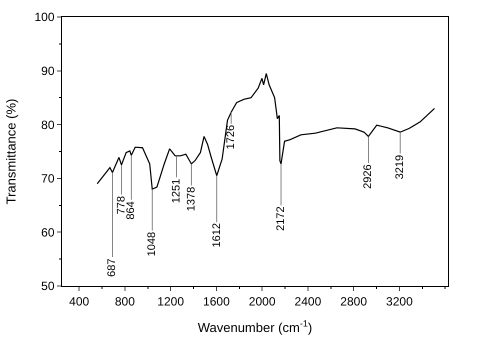  I want to click on y-tick-label: 80, so click(48, 125).